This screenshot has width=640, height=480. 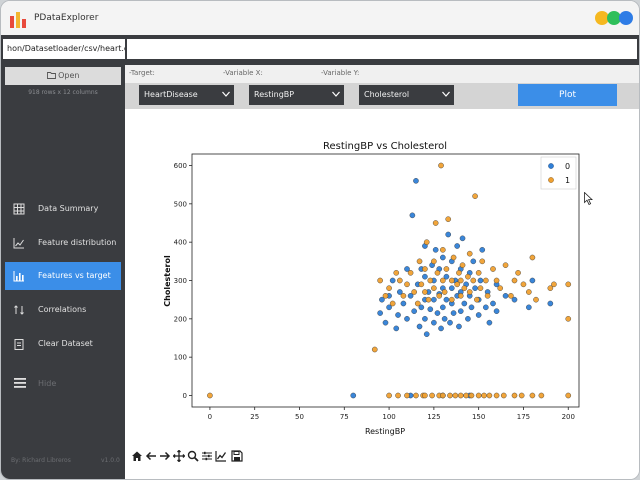 I want to click on close-button, so click(x=626, y=18).